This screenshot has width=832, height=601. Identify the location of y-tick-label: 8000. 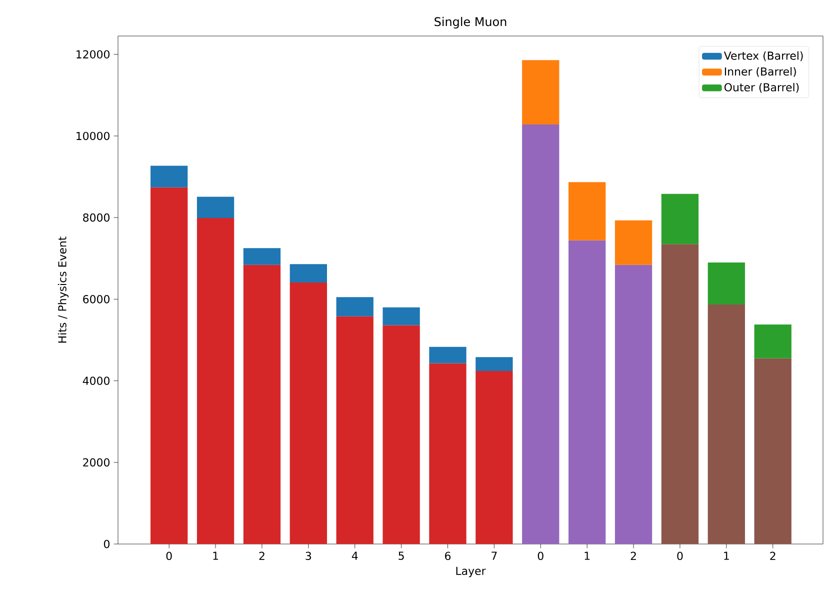
(96, 217).